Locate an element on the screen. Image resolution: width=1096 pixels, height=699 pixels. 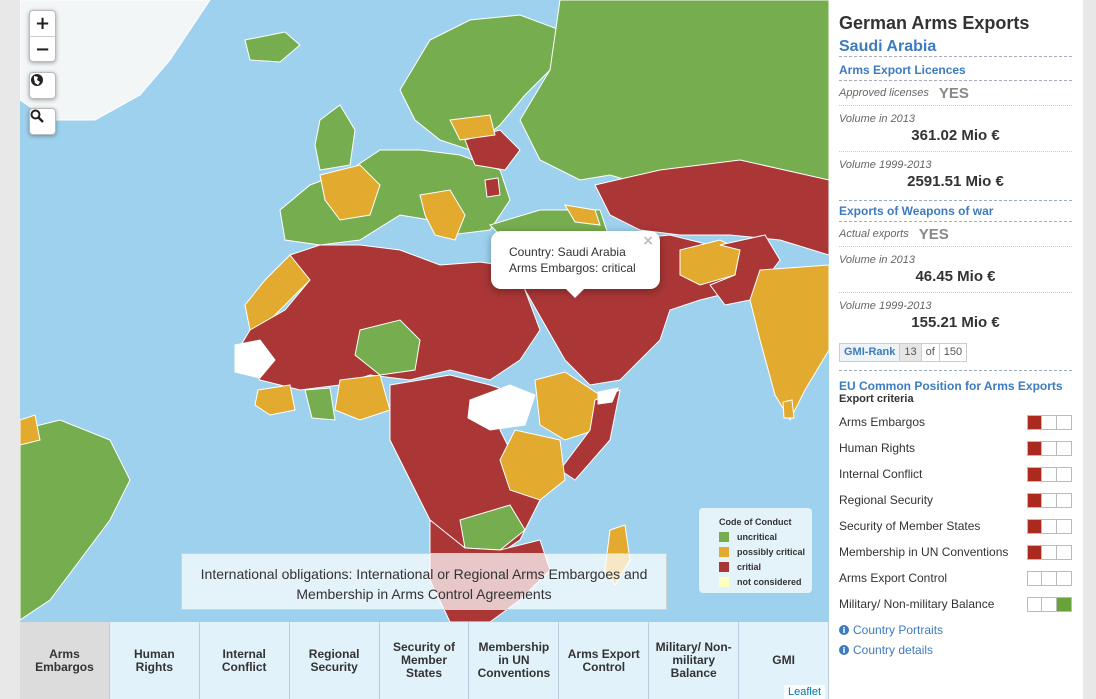
zoom-control: + − is located at coordinates (42, 36).